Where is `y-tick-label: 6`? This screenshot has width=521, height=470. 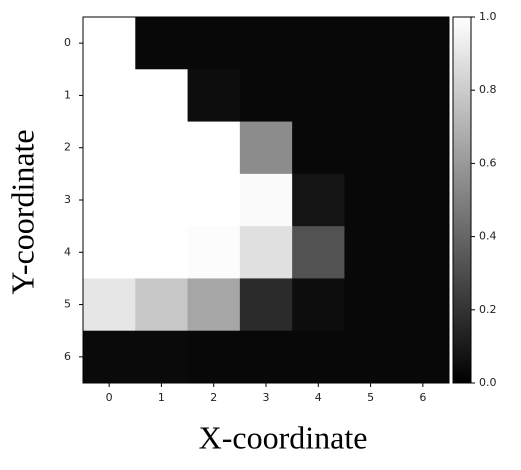
y-tick-label: 6 is located at coordinates (67, 356).